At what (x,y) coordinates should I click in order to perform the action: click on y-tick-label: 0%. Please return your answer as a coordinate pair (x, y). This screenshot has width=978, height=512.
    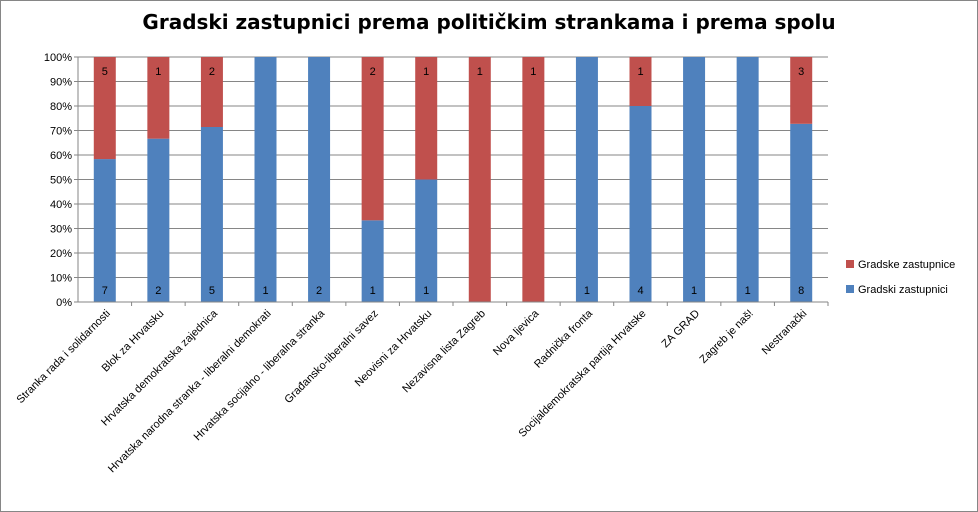
    Looking at the image, I should click on (64, 303).